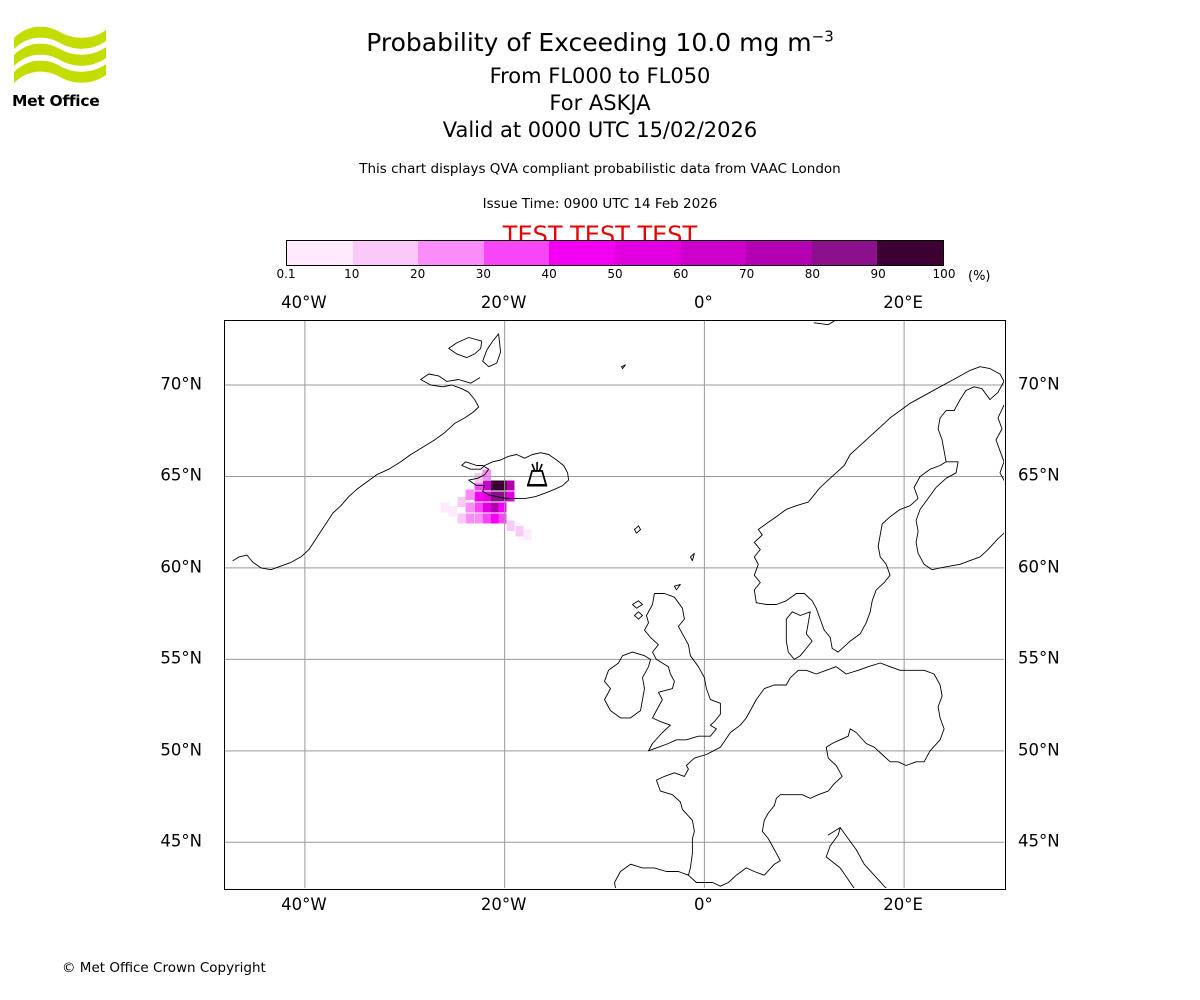  What do you see at coordinates (703, 302) in the screenshot?
I see `lon-label-top-2: 0°` at bounding box center [703, 302].